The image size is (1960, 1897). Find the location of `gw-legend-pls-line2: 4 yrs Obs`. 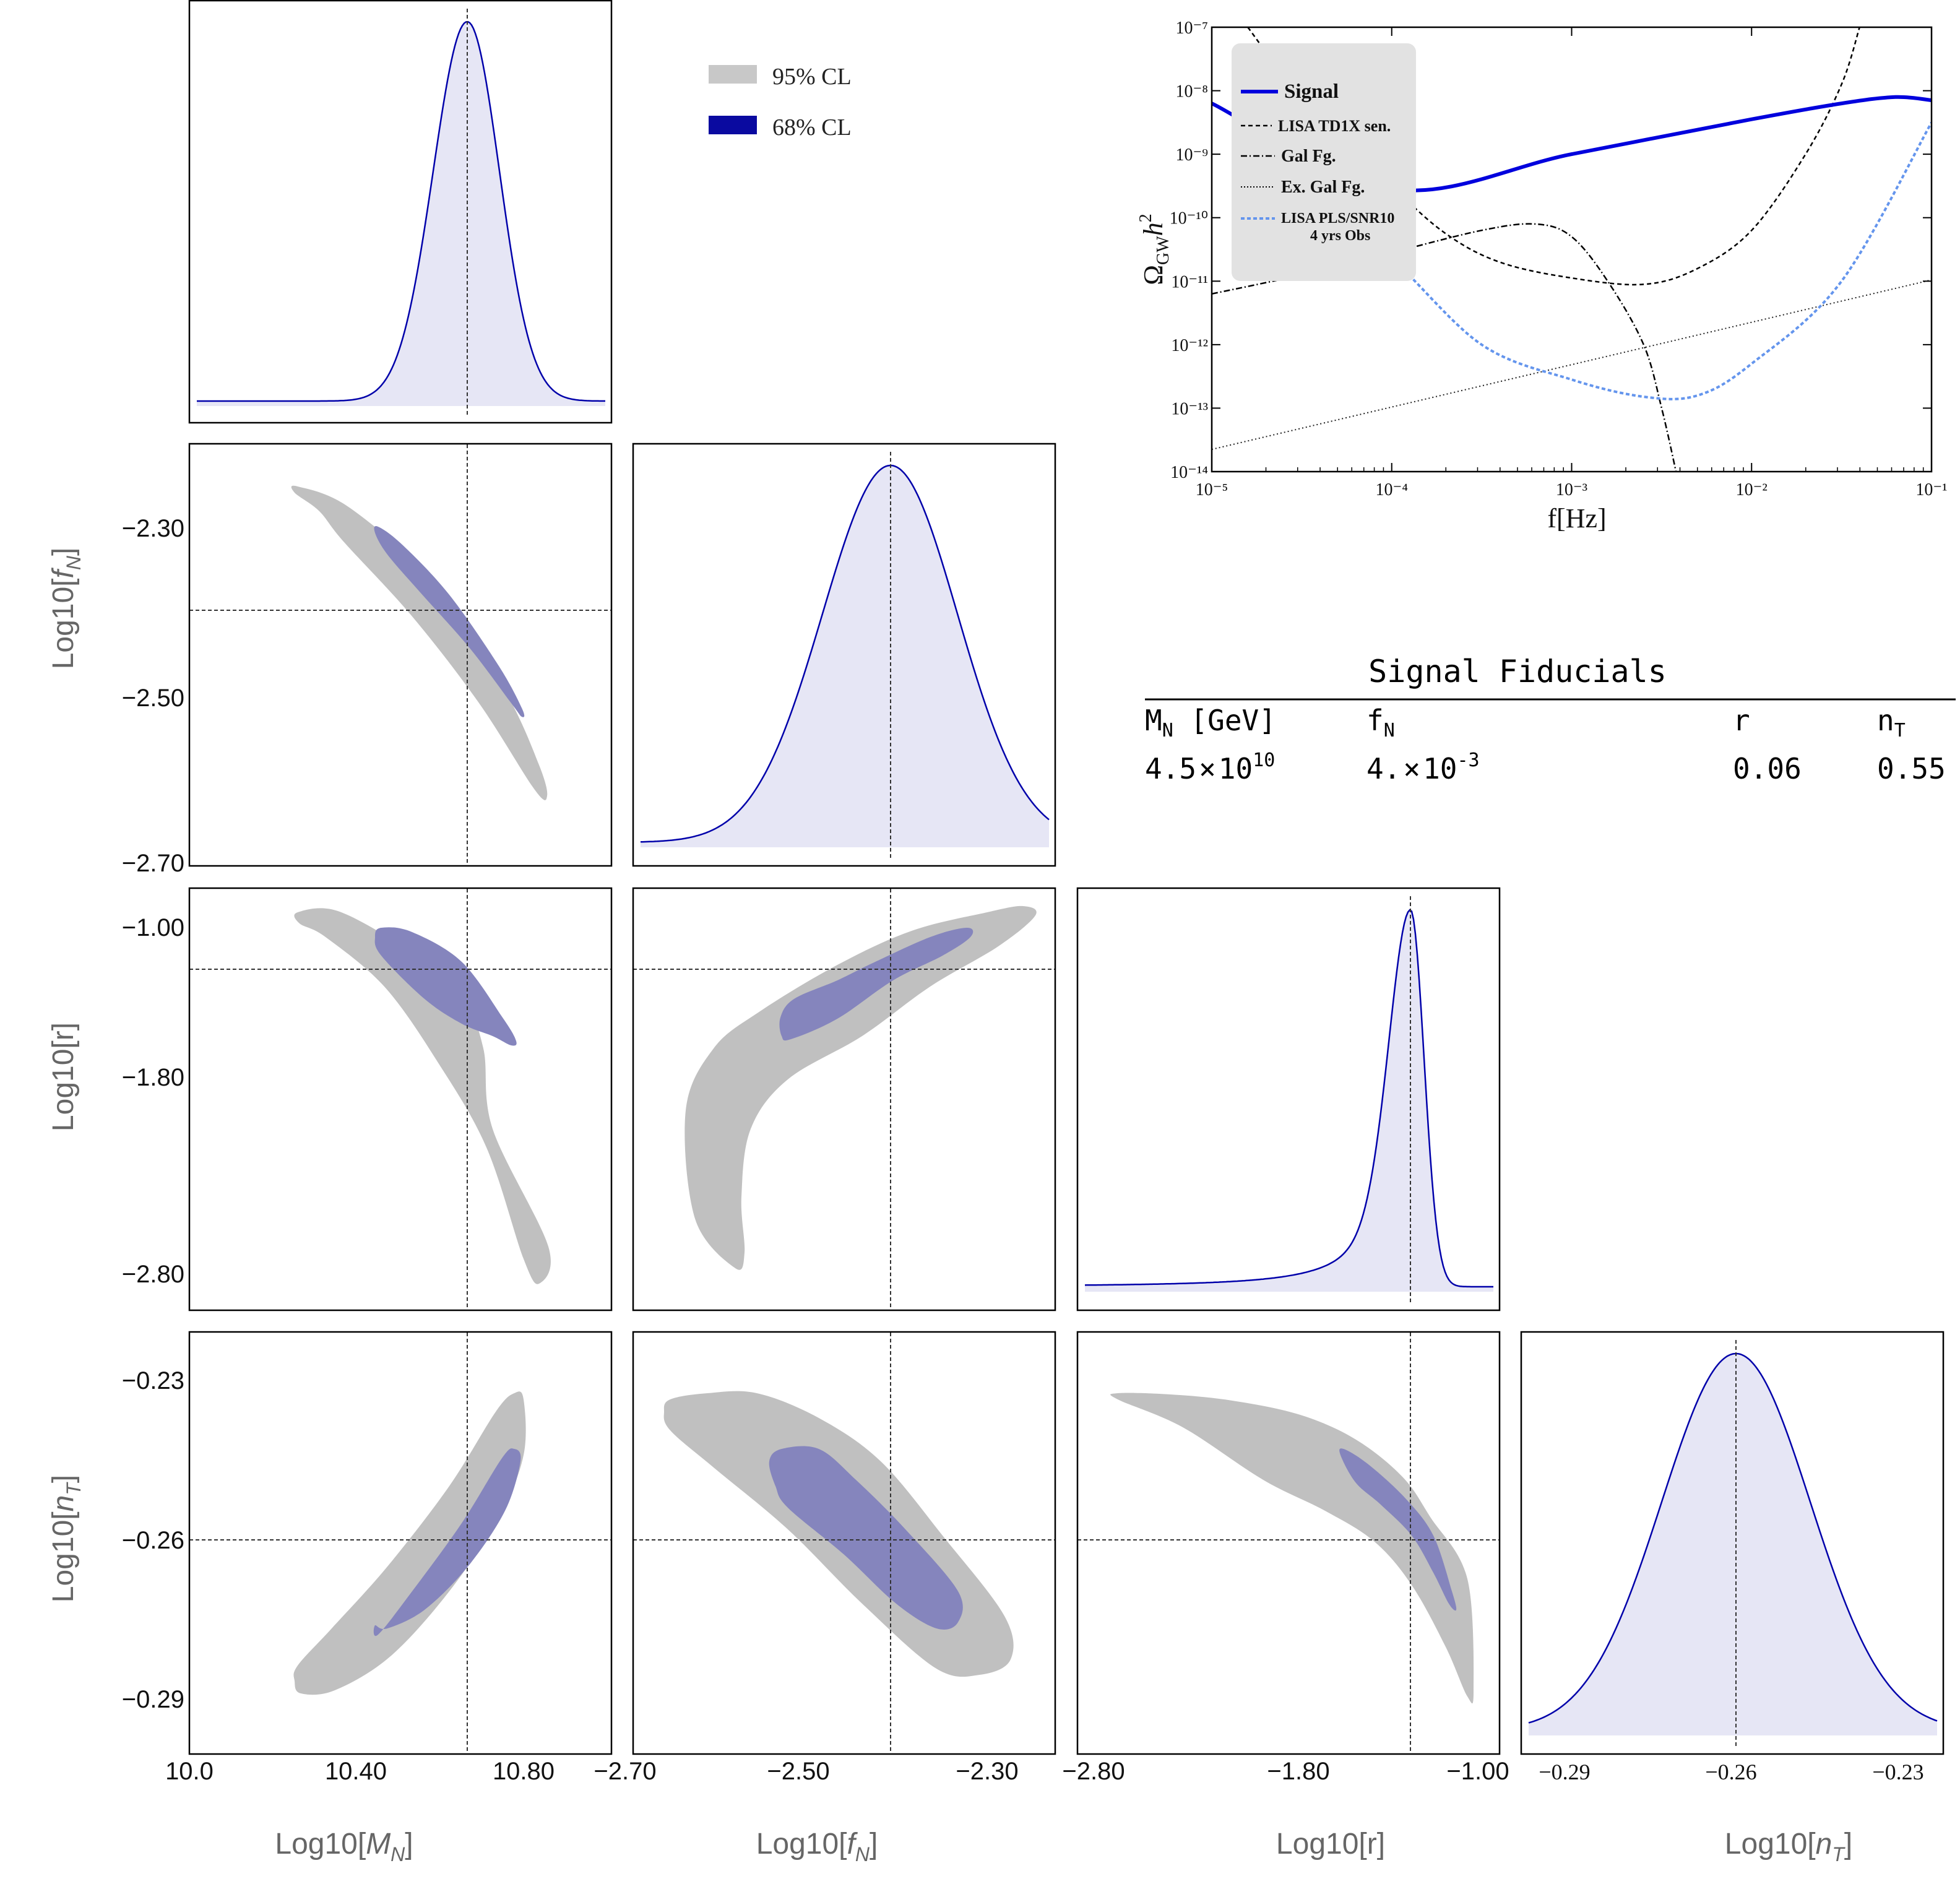

gw-legend-pls-line2: 4 yrs Obs is located at coordinates (1340, 236).